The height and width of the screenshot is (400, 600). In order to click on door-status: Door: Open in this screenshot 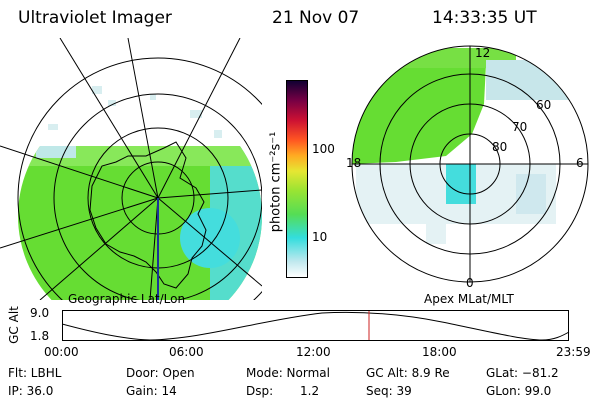, I will do `click(160, 373)`.